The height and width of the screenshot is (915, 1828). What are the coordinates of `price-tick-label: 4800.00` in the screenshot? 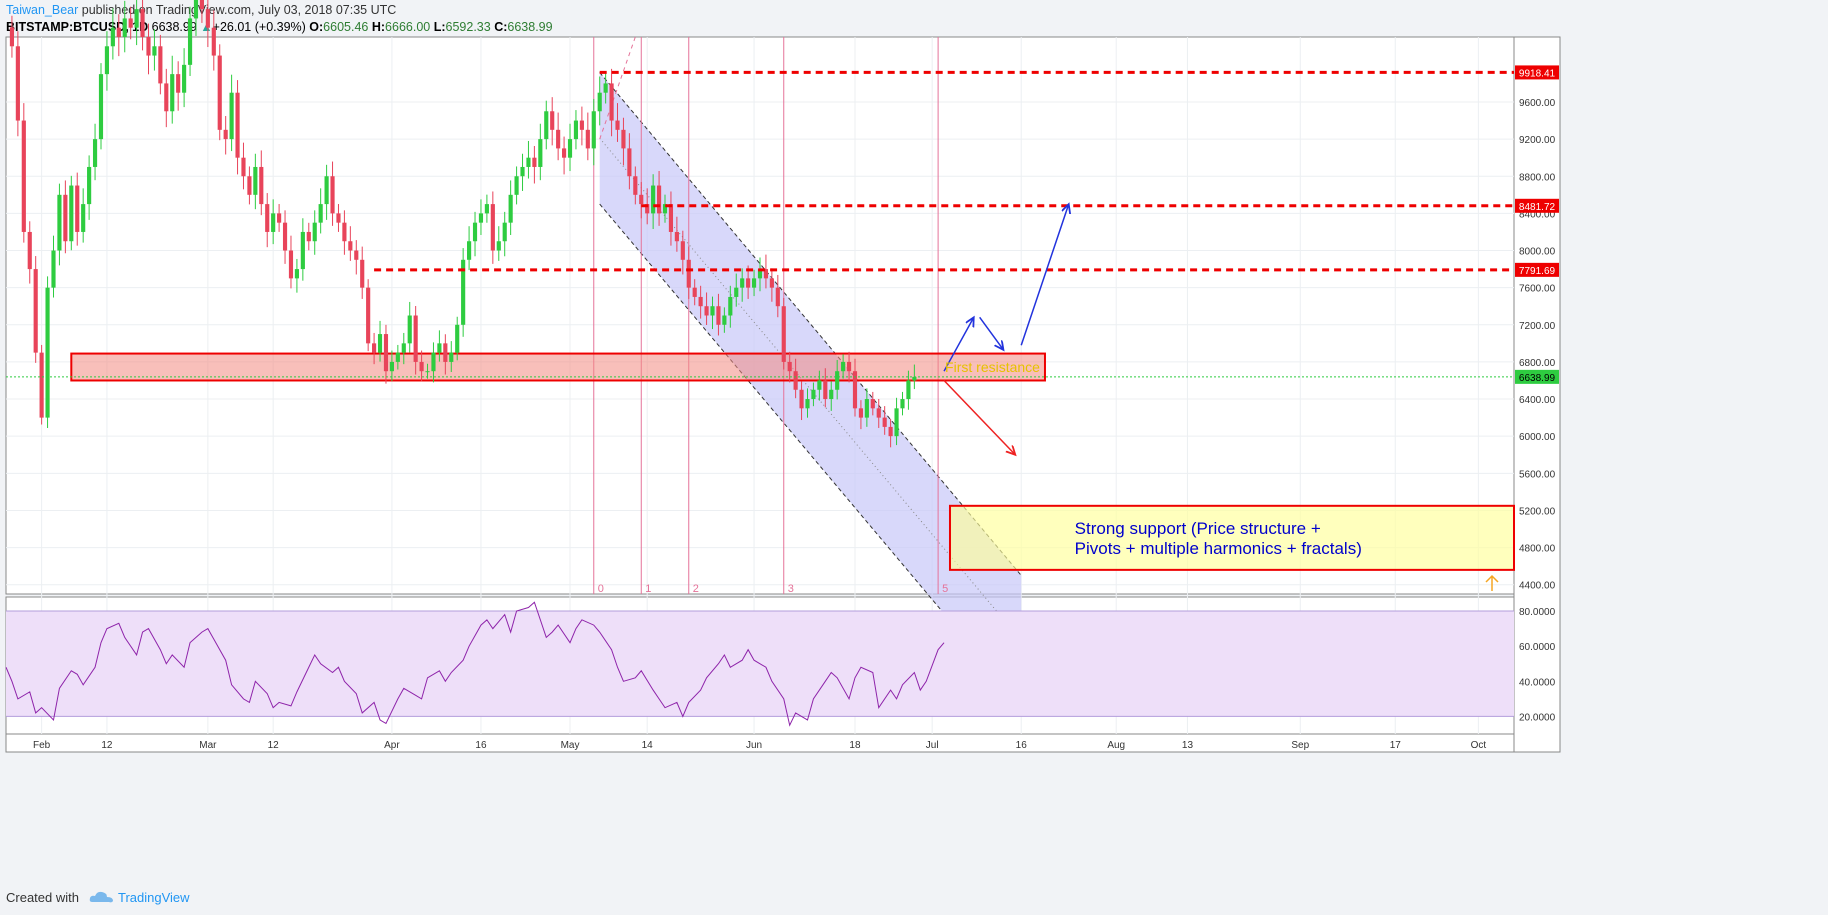 It's located at (1537, 549).